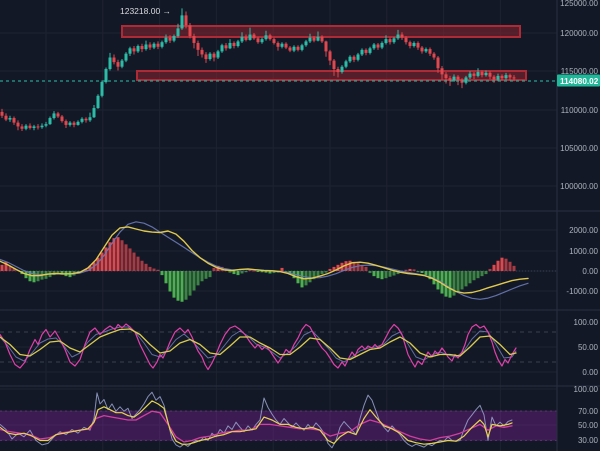 This screenshot has width=600, height=451. Describe the element at coordinates (579, 148) in the screenshot. I see `axis-label: 105000.00` at that location.